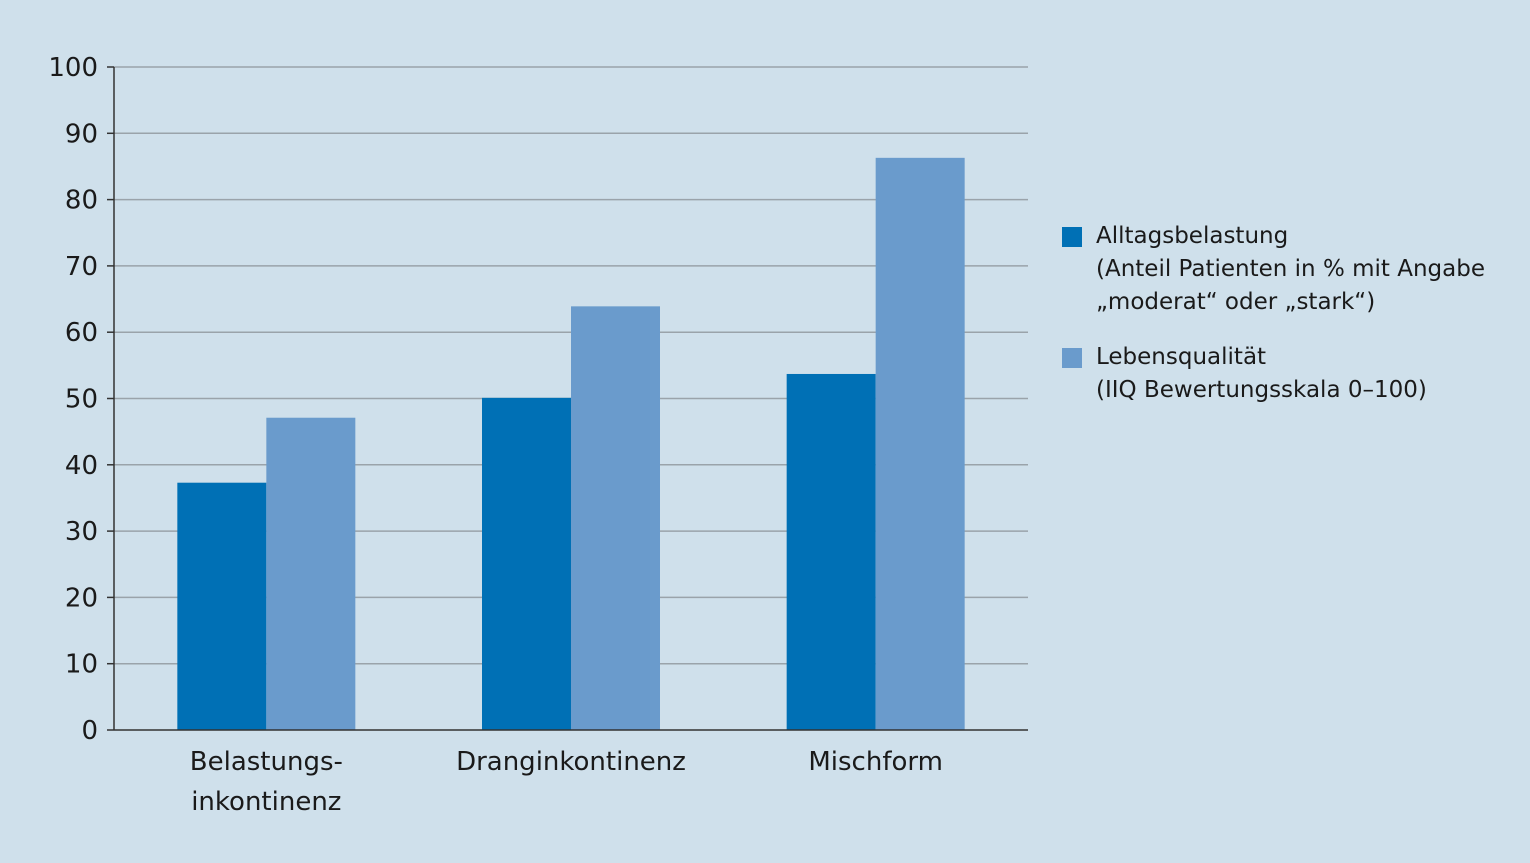 The image size is (1530, 863). I want to click on x-tick-label: Mischform, so click(875, 762).